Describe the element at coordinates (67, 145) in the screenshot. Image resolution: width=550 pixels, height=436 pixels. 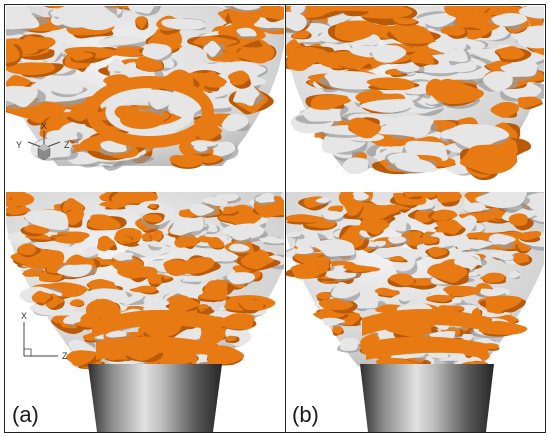
I see `triad-3d-z-label: Z` at that location.